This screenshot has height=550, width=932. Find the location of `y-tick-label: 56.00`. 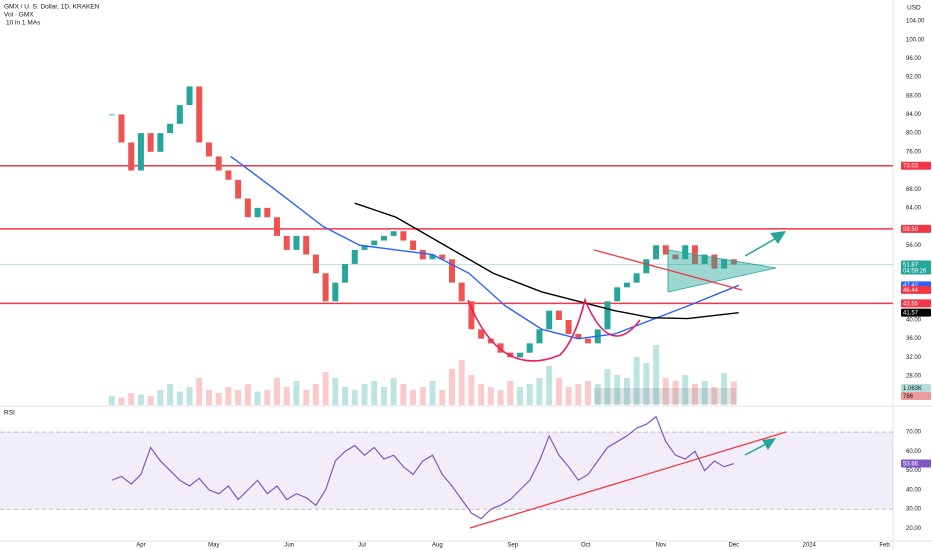

y-tick-label: 56.00 is located at coordinates (914, 246).